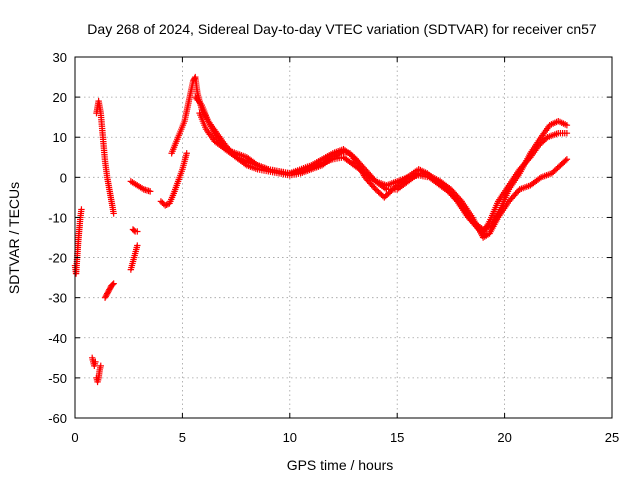 Image resolution: width=640 pixels, height=480 pixels. I want to click on y-tick-label: -40, so click(57, 338).